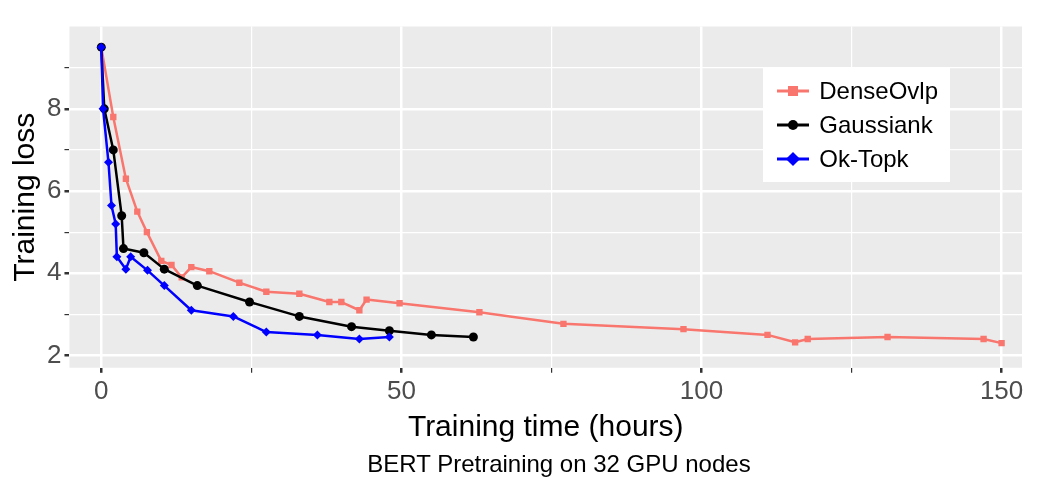  I want to click on x-tick-label: 150, so click(1001, 389).